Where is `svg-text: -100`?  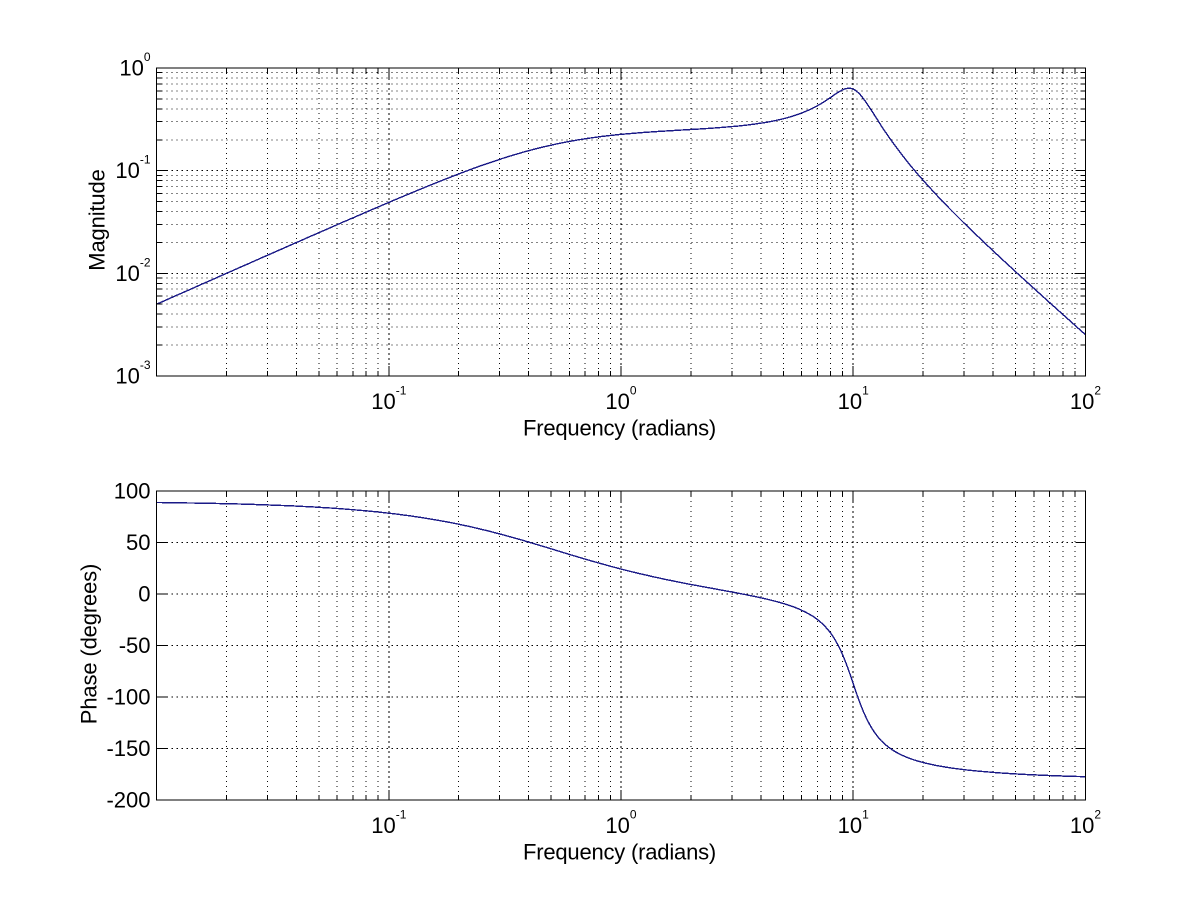 svg-text: -100 is located at coordinates (128, 697).